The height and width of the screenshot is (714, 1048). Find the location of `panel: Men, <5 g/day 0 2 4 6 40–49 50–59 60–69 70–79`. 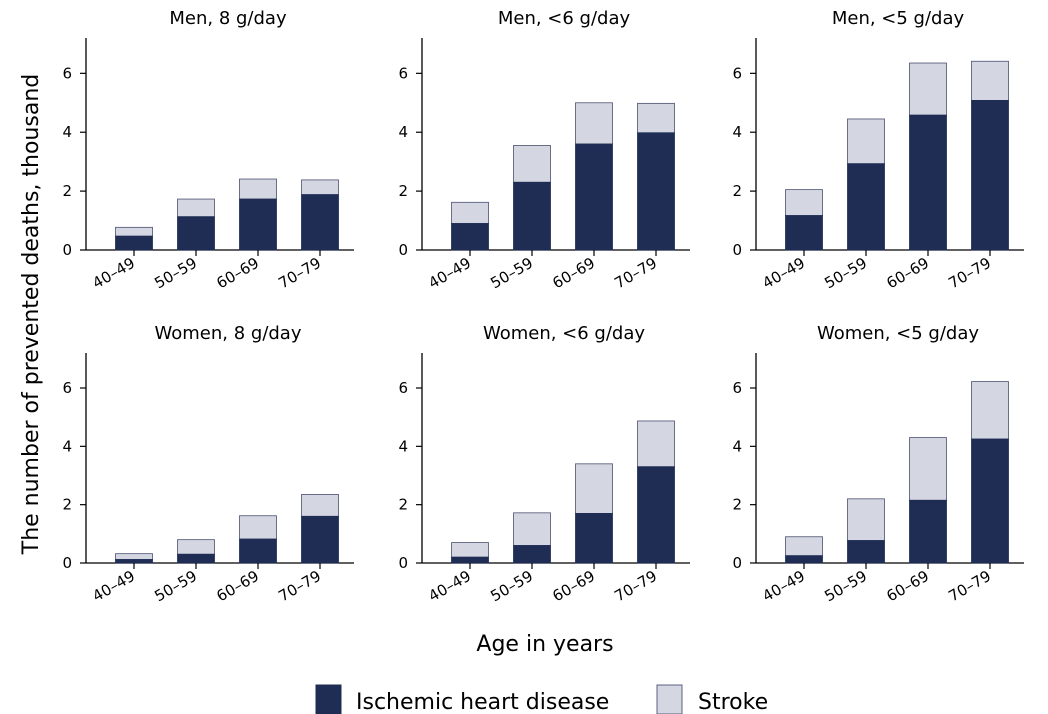

panel: Men, <5 g/day 0 2 4 6 40–49 50–59 60–69 70–79 is located at coordinates (878, 150).